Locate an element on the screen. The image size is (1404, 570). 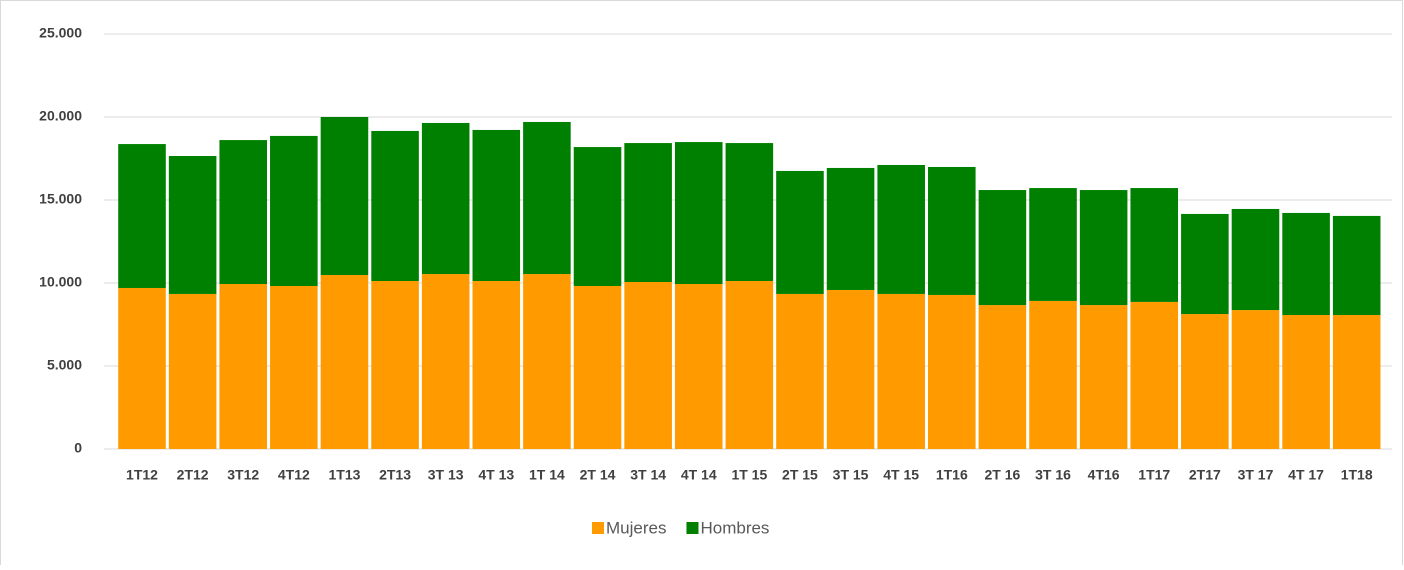
x-tick-label: 3T12 is located at coordinates (243, 475).